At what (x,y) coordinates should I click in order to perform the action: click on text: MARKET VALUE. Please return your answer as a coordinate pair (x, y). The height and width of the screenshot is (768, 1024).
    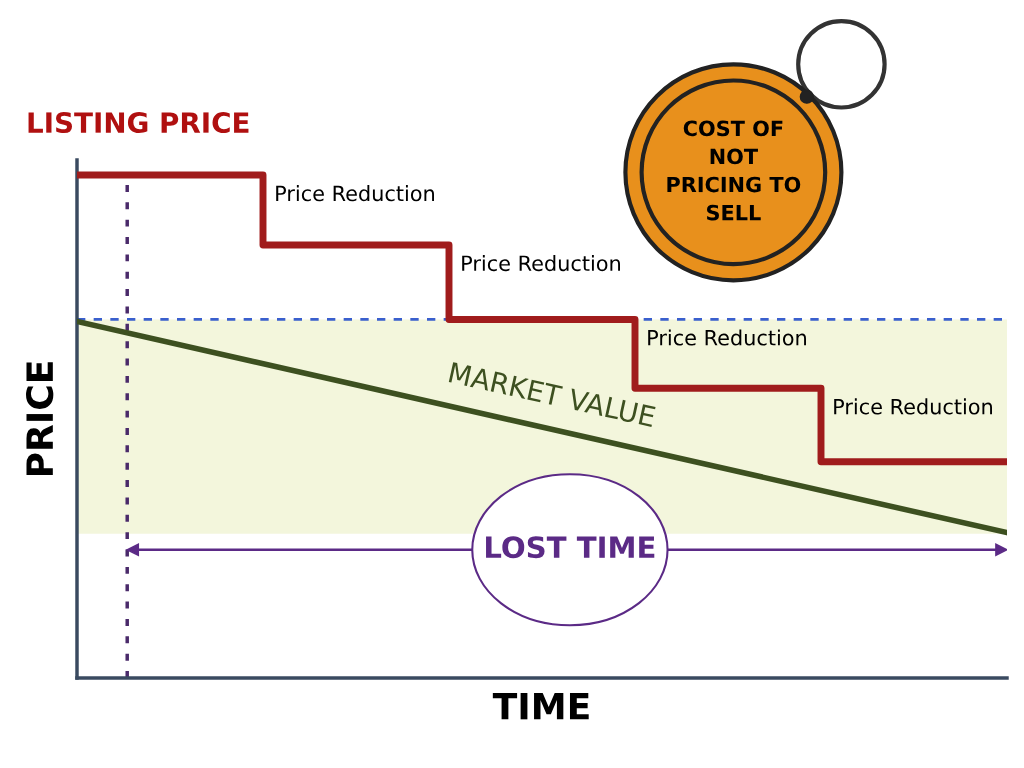
    Looking at the image, I should click on (552, 395).